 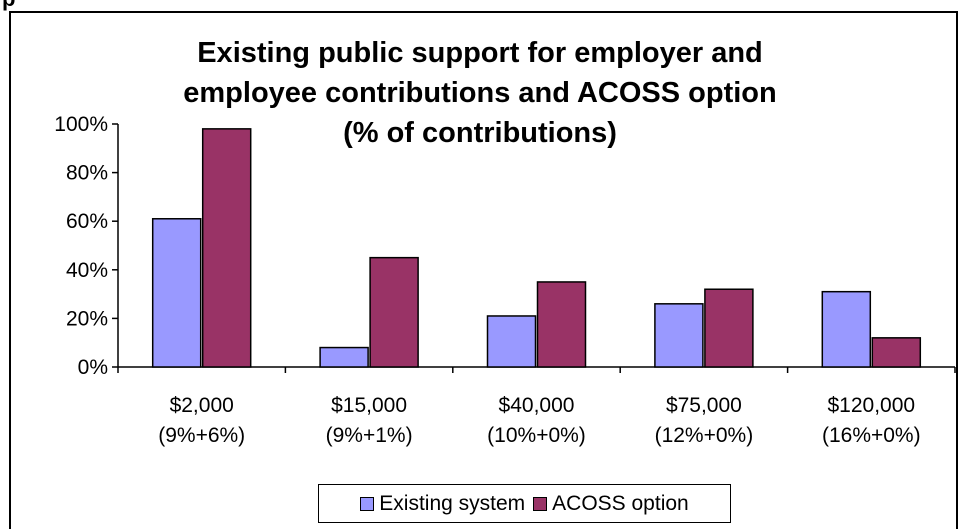 I want to click on chart-title-line-2: employee contributions and ACOSS option, so click(x=480, y=93).